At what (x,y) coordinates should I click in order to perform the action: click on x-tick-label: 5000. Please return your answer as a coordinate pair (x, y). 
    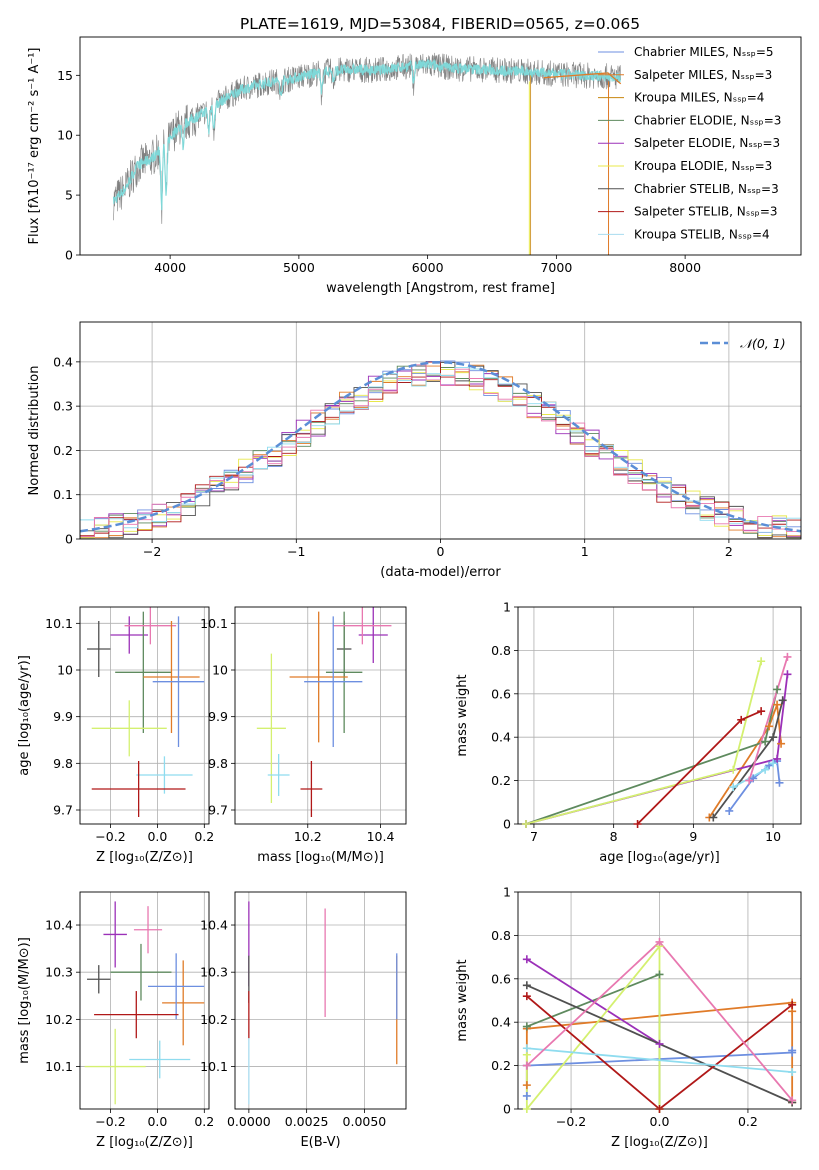
    Looking at the image, I should click on (299, 267).